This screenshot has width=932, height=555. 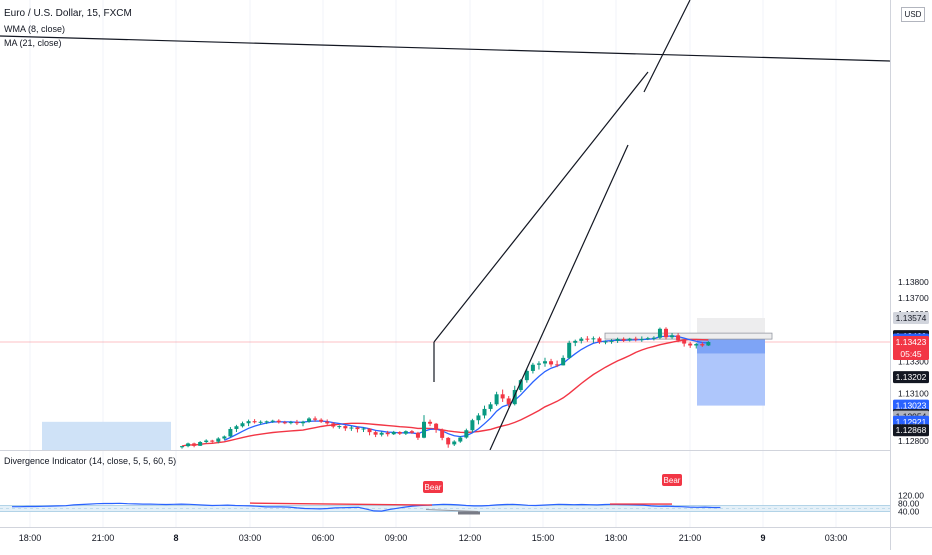 I want to click on bull-divergence-line, so click(x=452, y=510).